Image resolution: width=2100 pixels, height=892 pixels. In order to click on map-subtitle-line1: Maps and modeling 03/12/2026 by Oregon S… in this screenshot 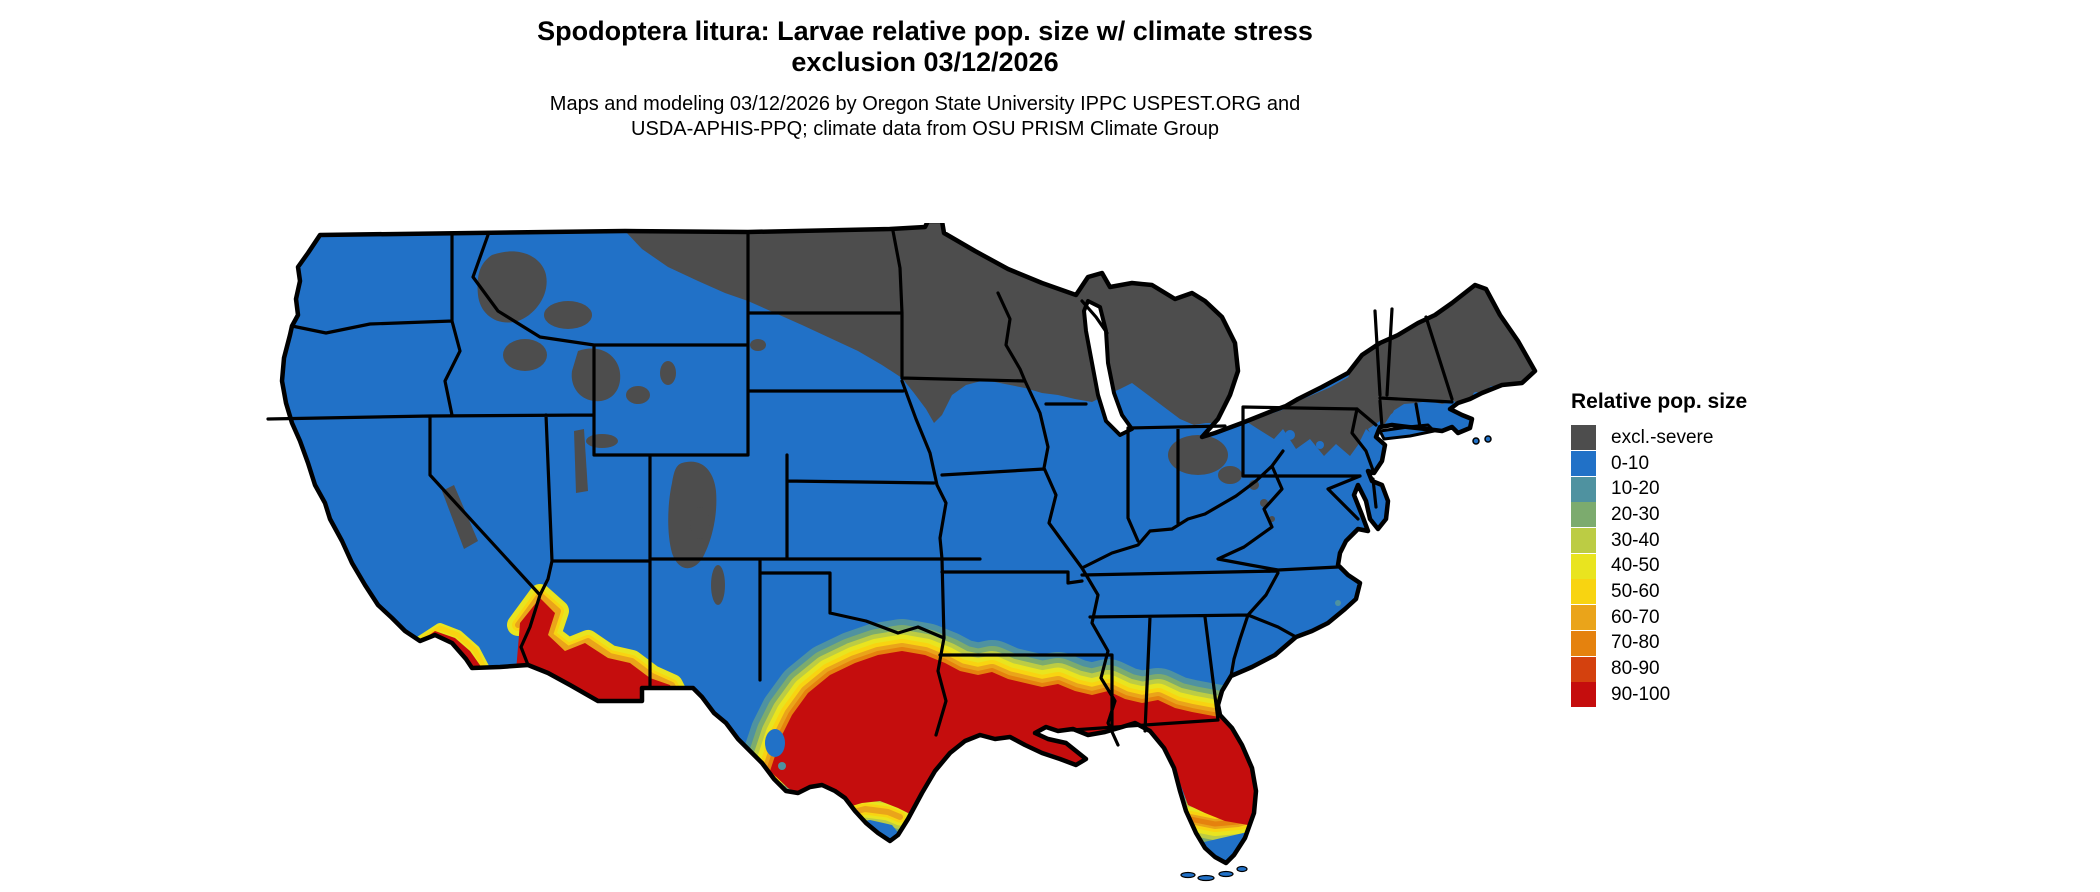, I will do `click(925, 104)`.